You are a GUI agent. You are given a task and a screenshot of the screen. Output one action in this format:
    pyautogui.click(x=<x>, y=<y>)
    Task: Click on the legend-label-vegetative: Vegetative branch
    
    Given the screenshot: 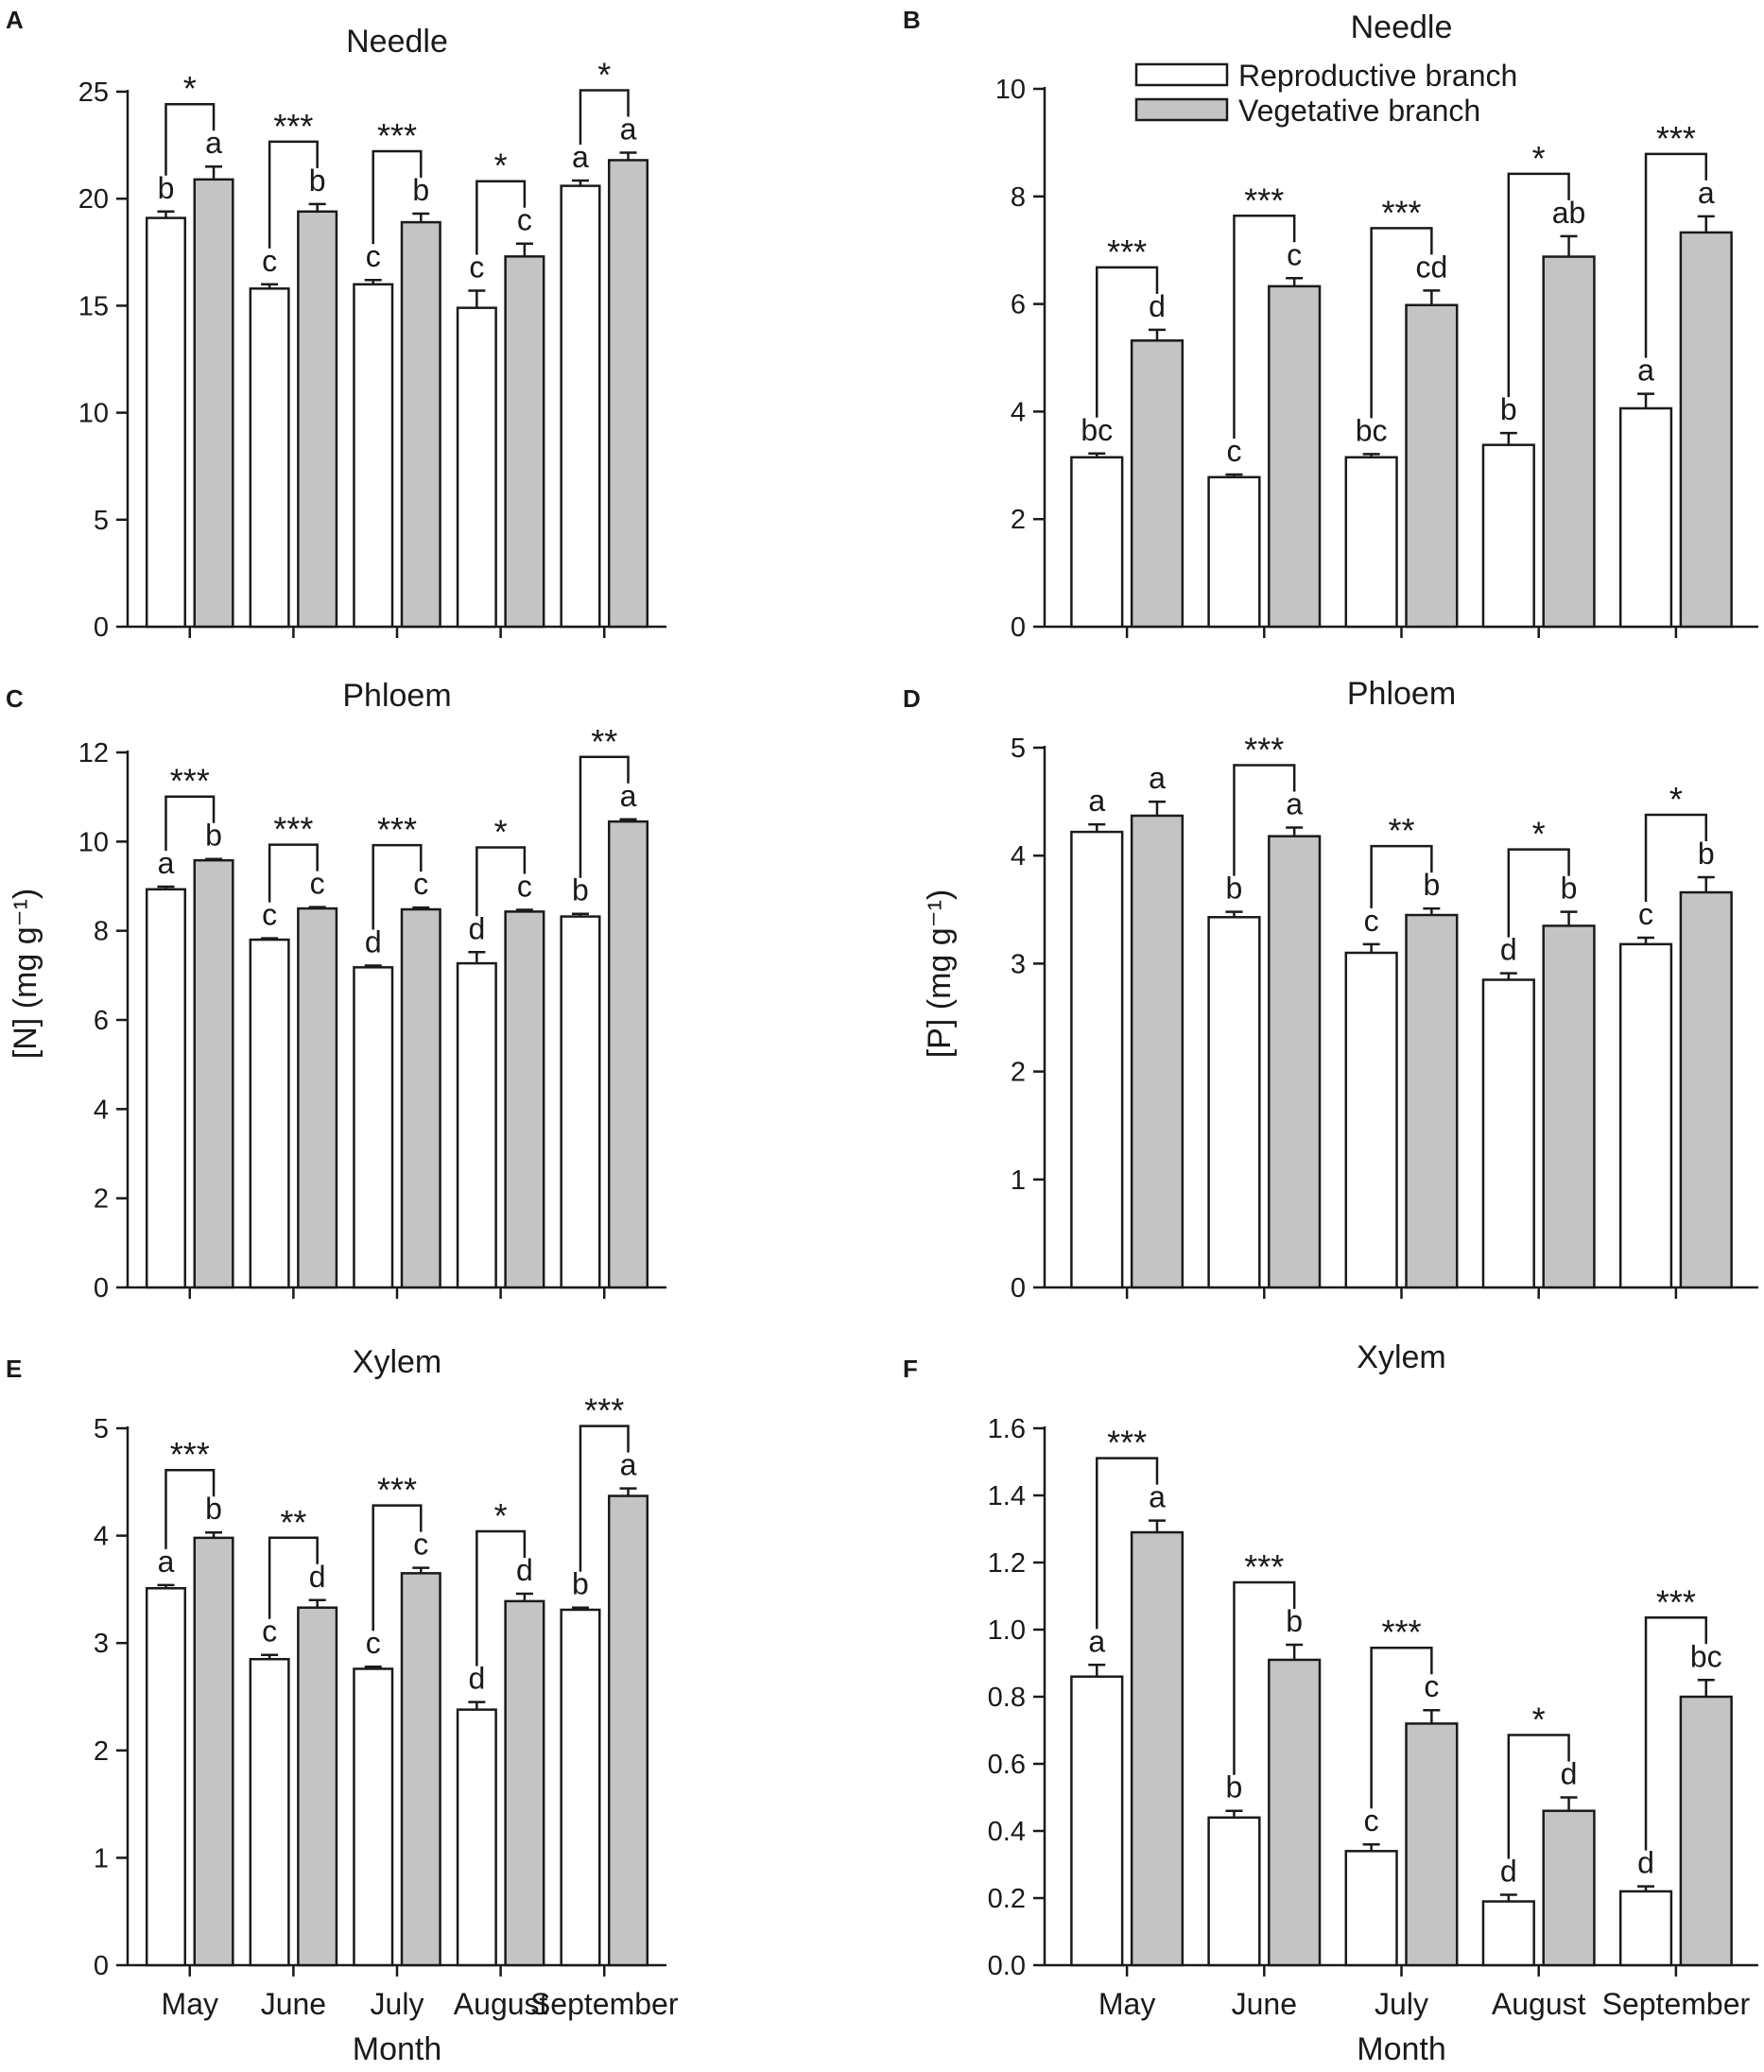 What is the action you would take?
    pyautogui.click(x=1359, y=111)
    